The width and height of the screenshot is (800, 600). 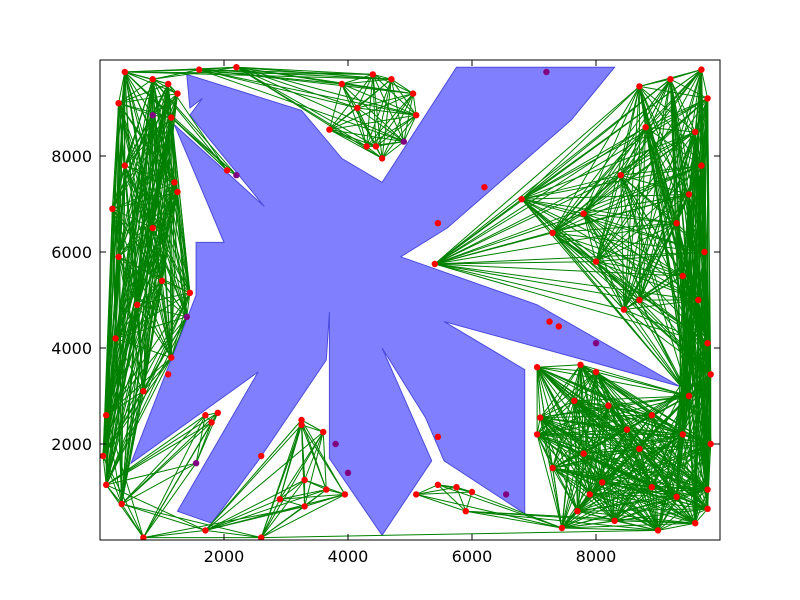 What do you see at coordinates (71, 156) in the screenshot?
I see `y-tick-label: 8000` at bounding box center [71, 156].